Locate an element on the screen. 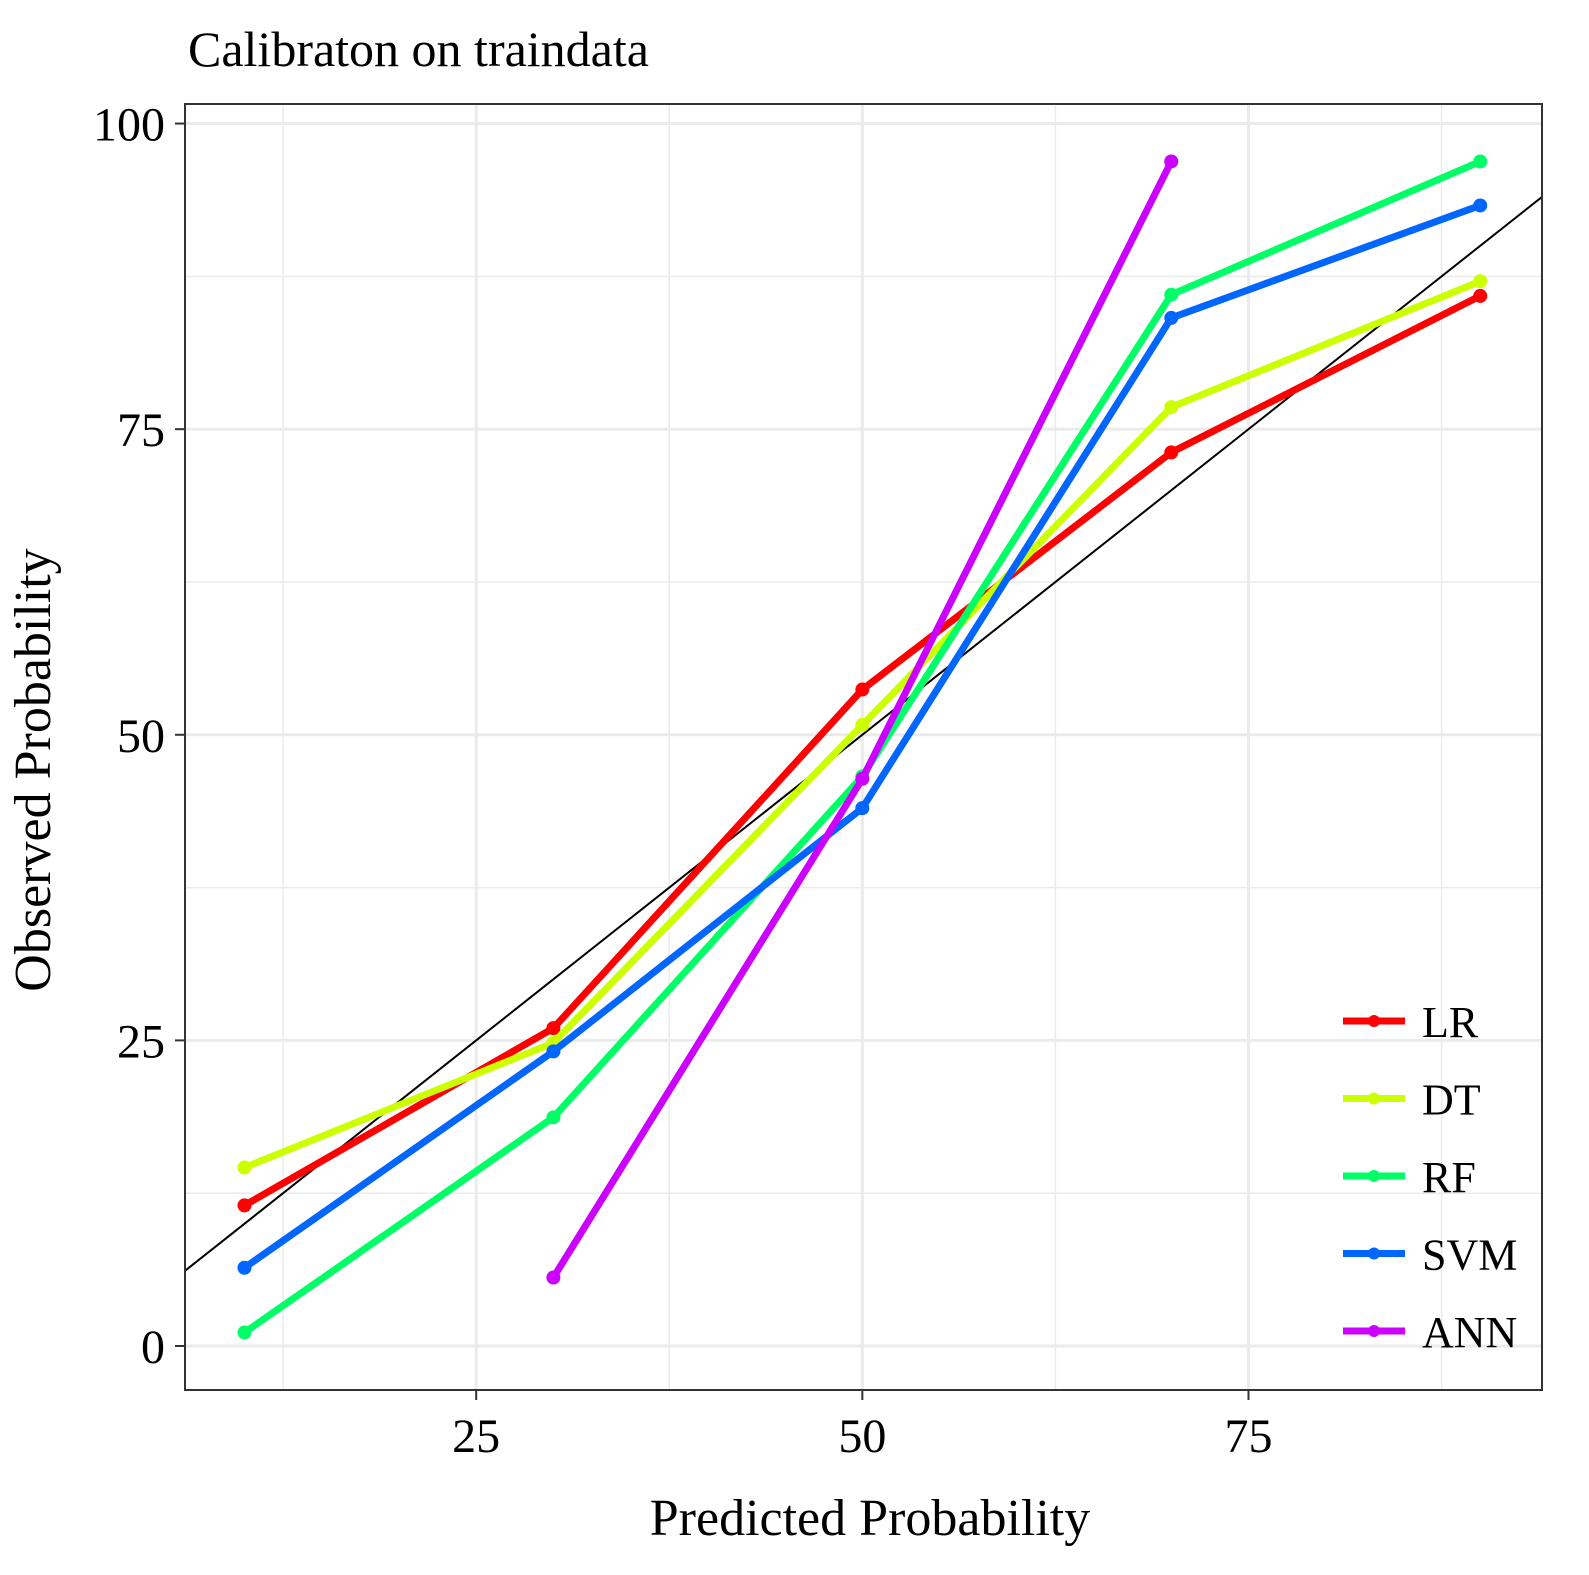  y-tick-label: 75 is located at coordinates (141, 430).